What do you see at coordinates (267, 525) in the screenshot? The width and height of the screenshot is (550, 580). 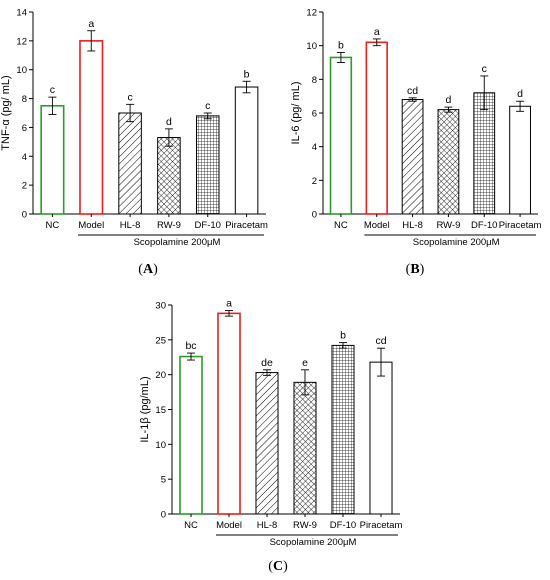 I see `panel-c-x-tick-label: HL-8` at bounding box center [267, 525].